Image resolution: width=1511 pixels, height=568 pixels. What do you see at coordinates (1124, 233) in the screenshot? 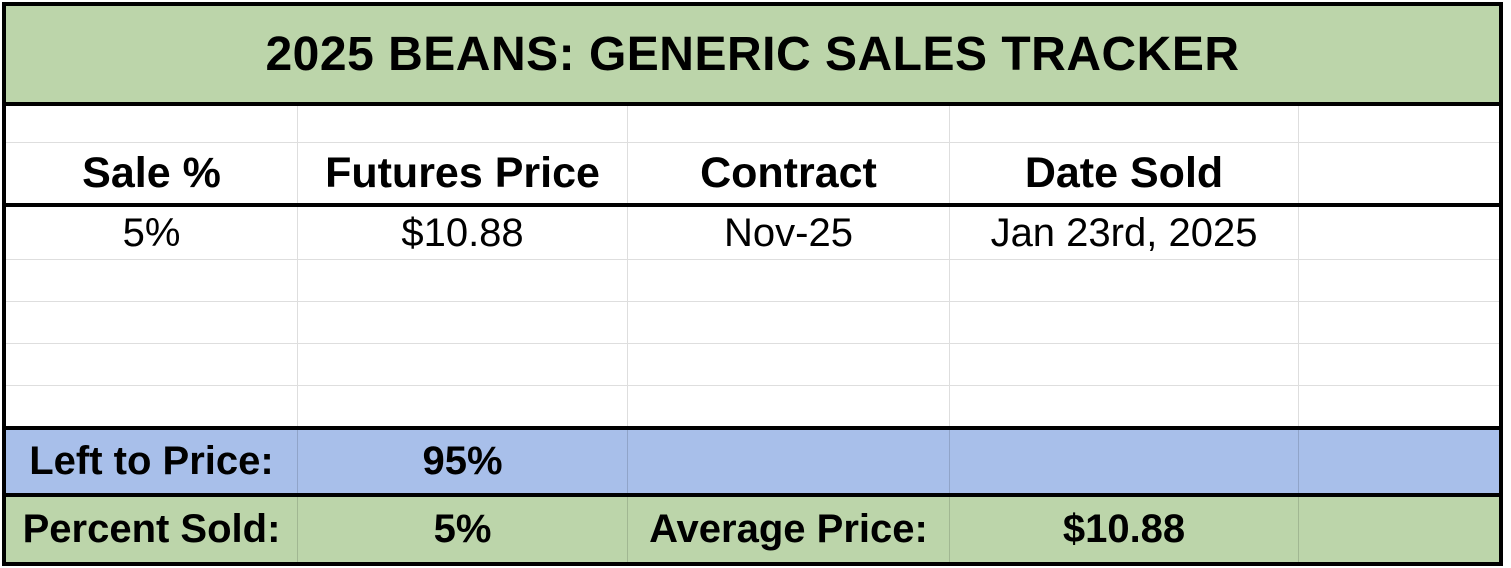
I see `cell-date-sold: Jan 23rd, 2025` at bounding box center [1124, 233].